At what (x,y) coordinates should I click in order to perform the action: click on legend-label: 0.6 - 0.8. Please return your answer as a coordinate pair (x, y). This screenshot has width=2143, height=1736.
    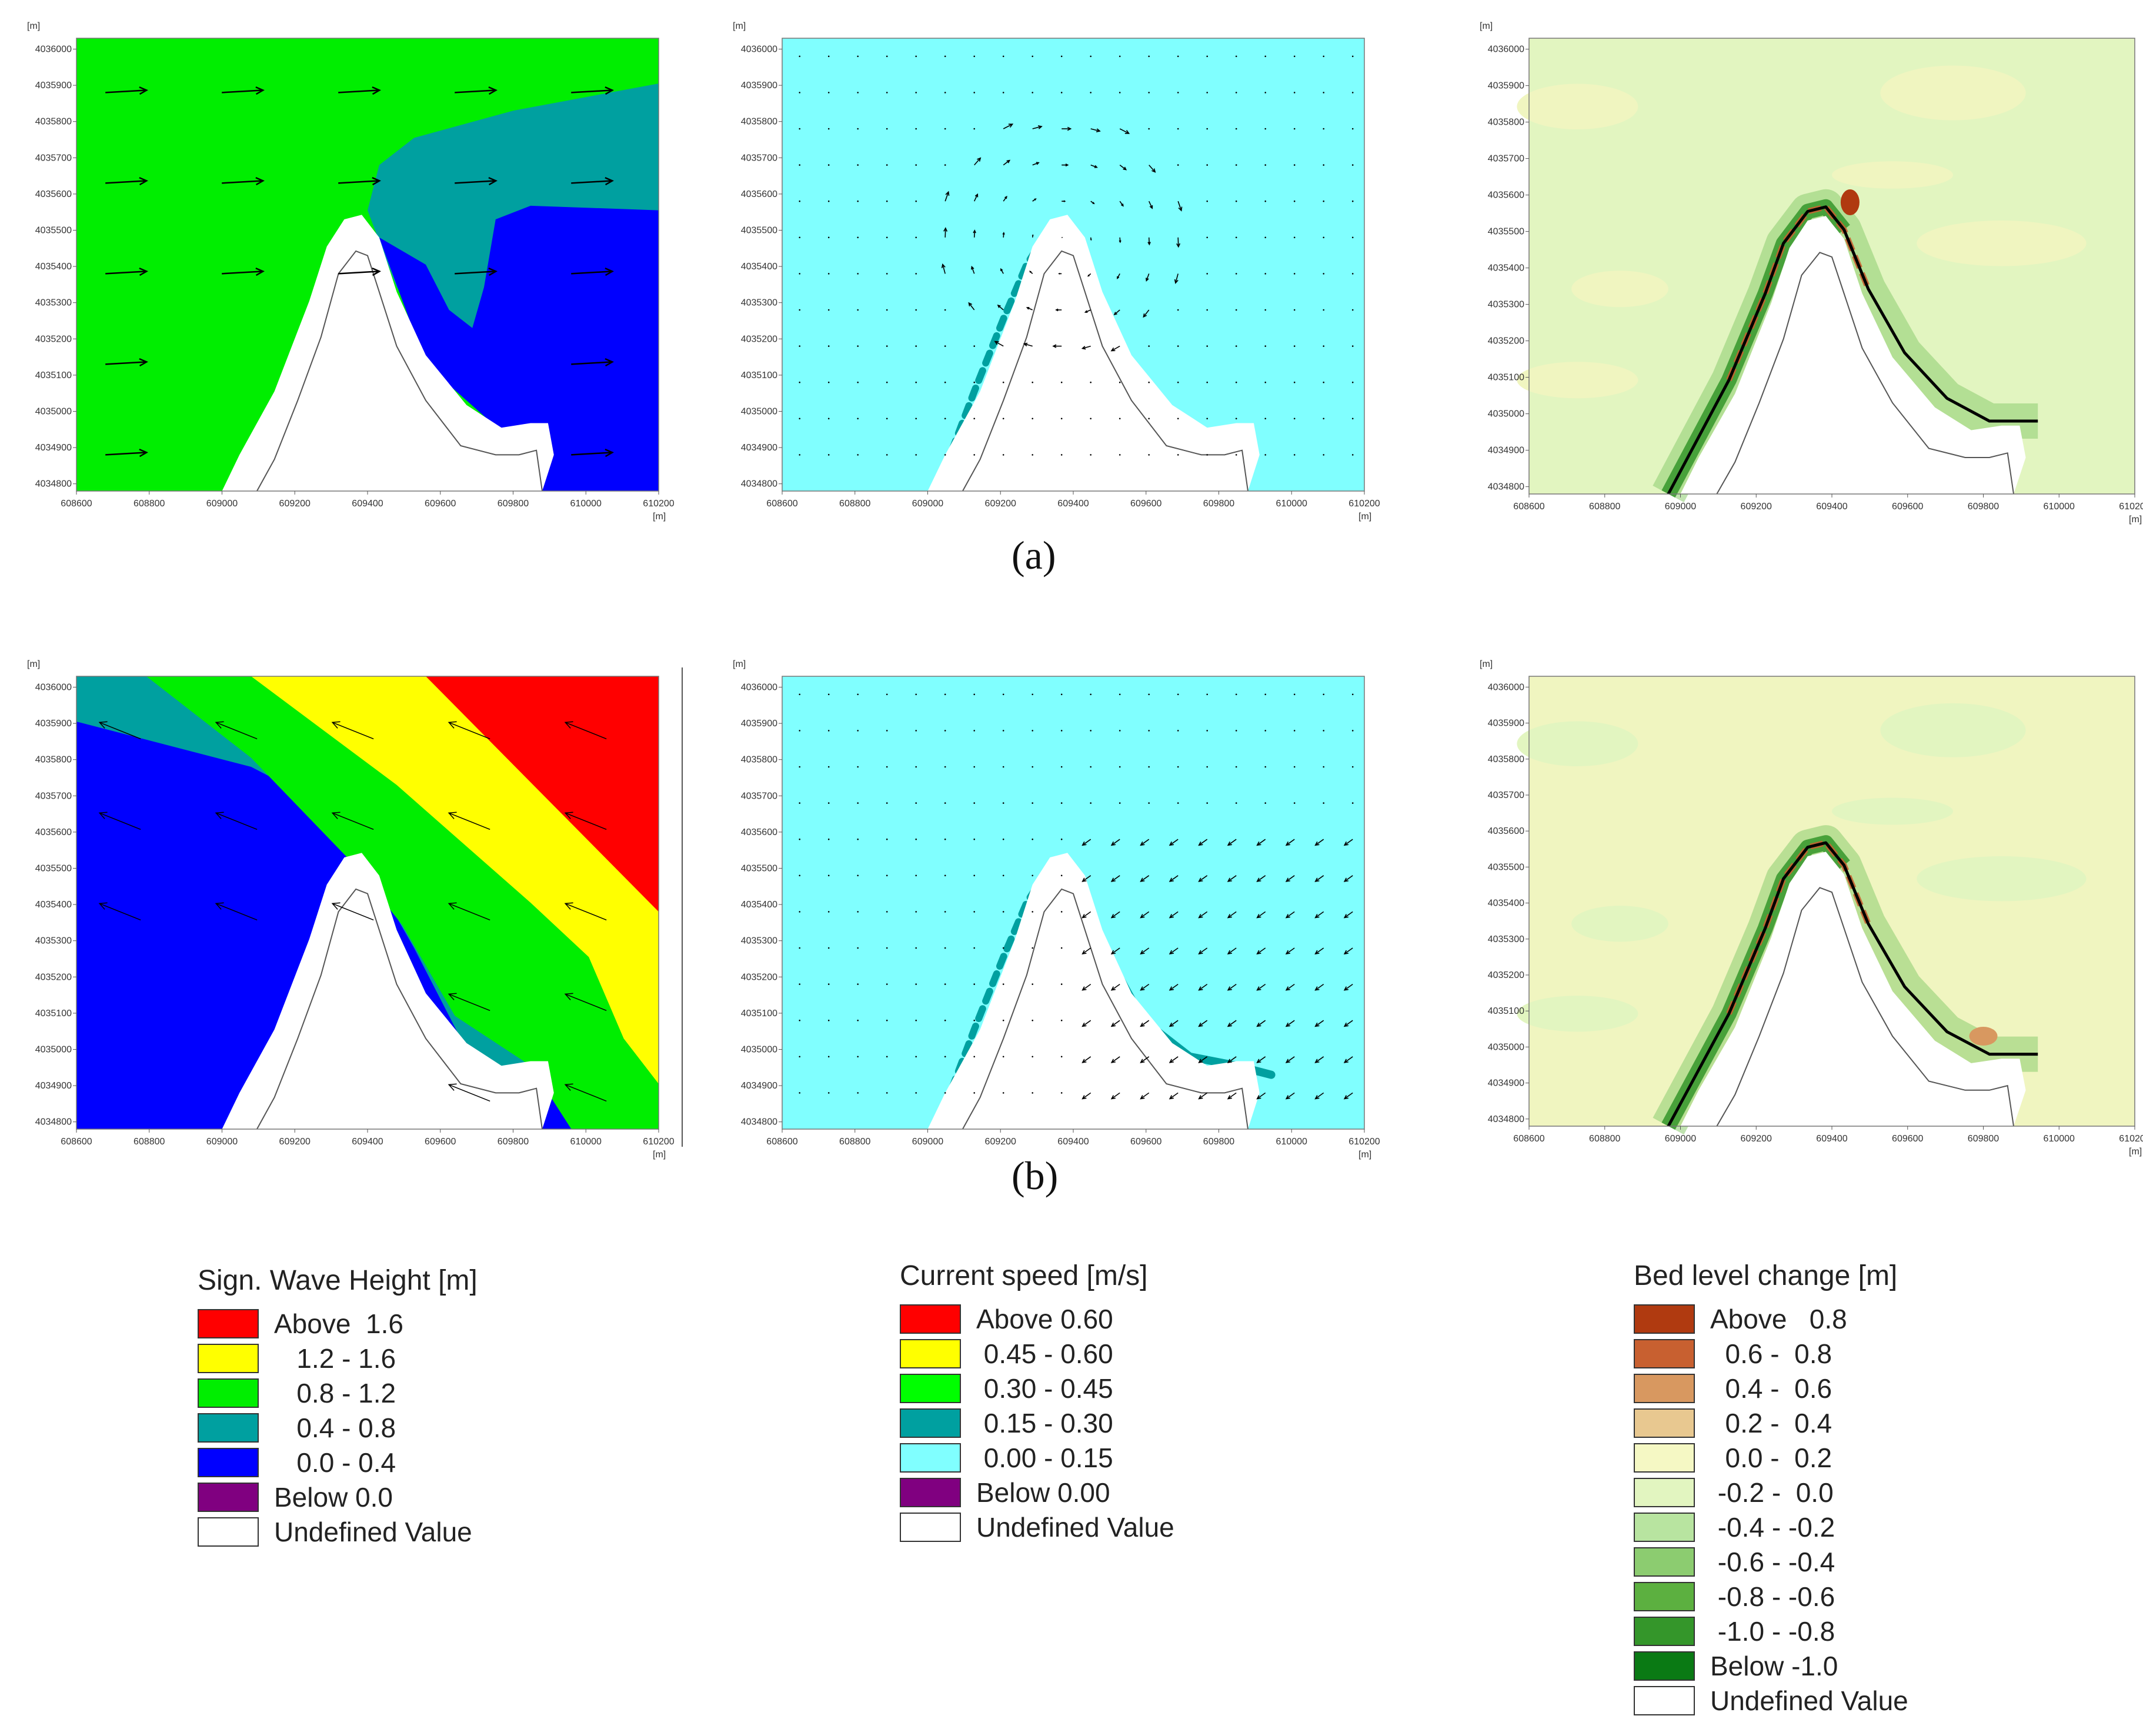
    Looking at the image, I should click on (1771, 1353).